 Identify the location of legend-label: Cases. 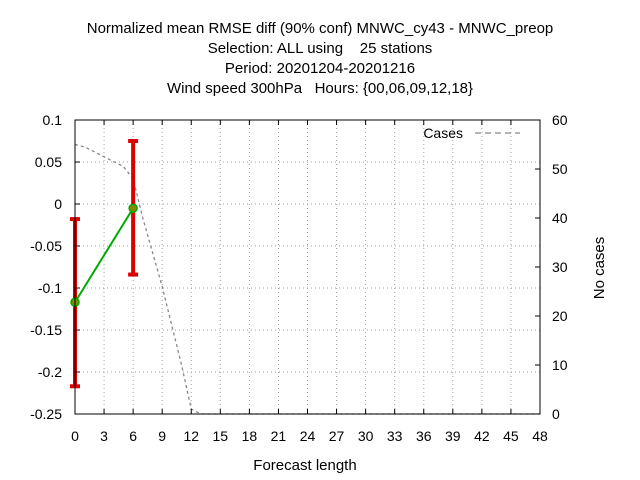
(443, 133).